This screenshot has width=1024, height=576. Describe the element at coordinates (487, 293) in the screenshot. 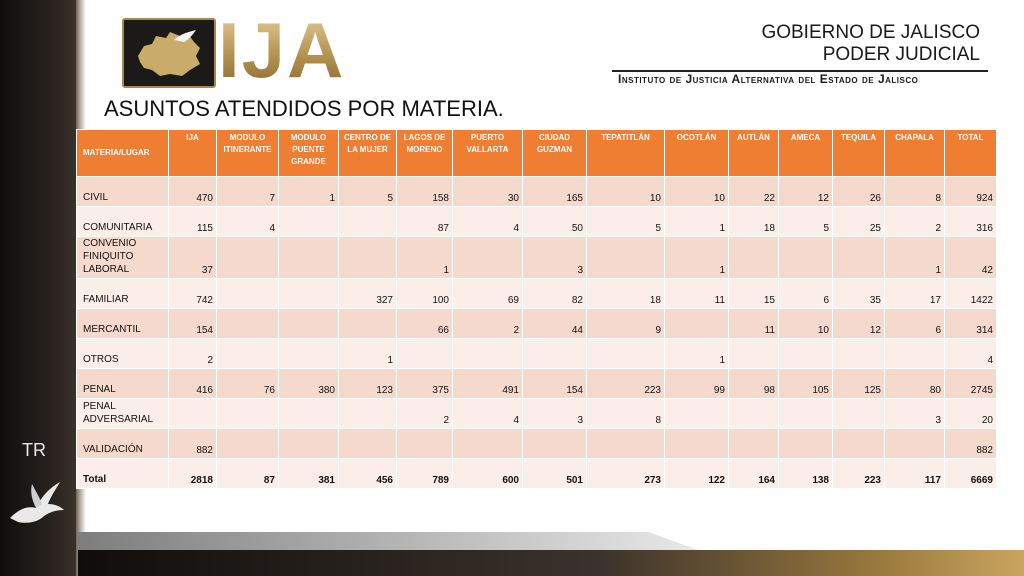

I see `table-cell: 69` at that location.